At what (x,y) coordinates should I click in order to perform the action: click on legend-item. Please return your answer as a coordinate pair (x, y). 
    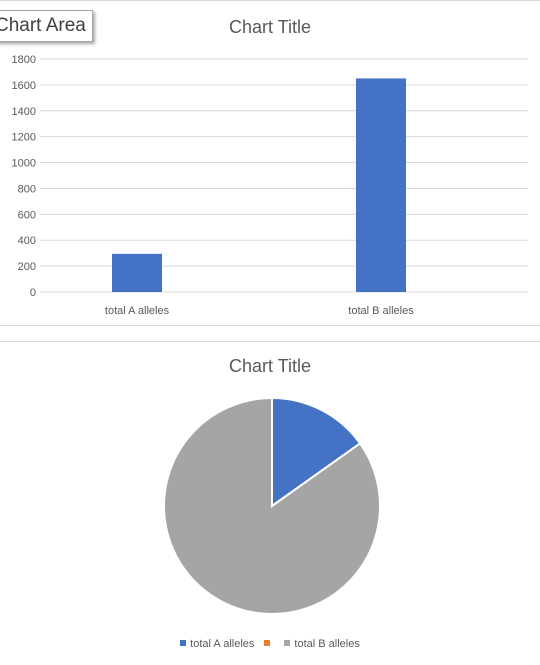
    Looking at the image, I should click on (269, 644).